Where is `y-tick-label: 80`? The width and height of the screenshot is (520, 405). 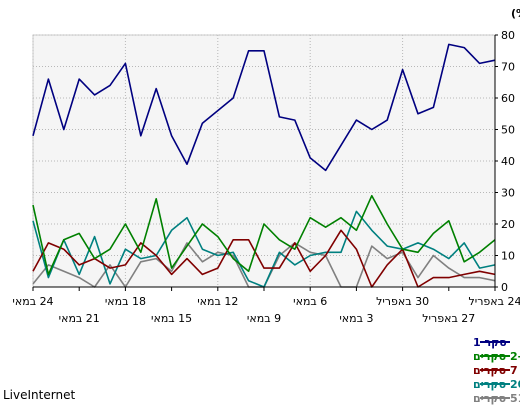 y-tick-label: 80 is located at coordinates (508, 35).